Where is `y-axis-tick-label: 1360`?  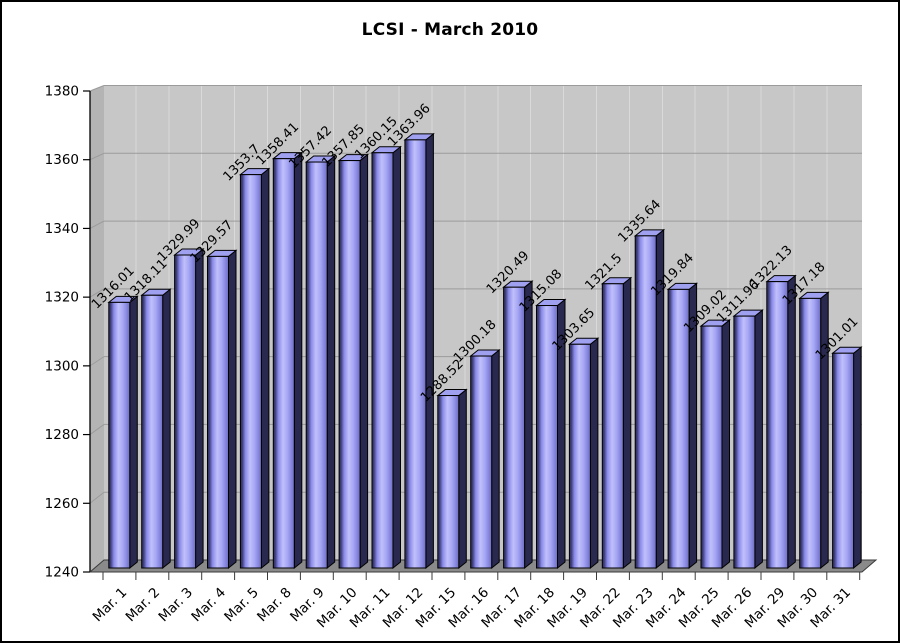 y-axis-tick-label: 1360 is located at coordinates (62, 160).